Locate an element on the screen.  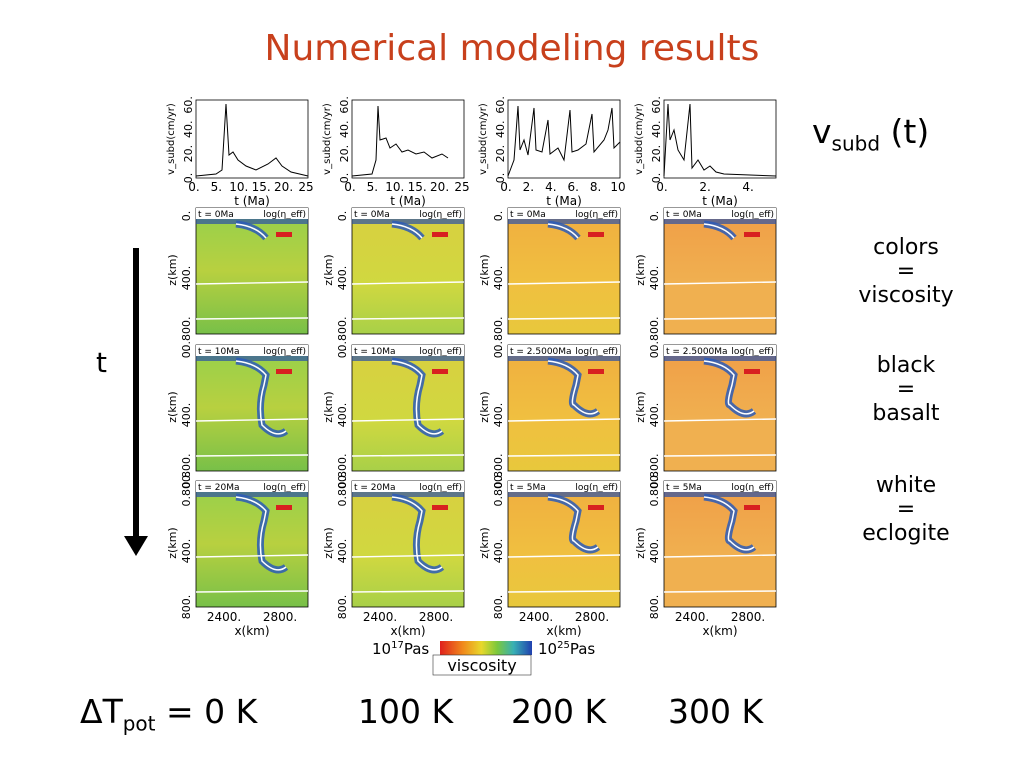
panel-time: t = 0Ma is located at coordinates (528, 215).